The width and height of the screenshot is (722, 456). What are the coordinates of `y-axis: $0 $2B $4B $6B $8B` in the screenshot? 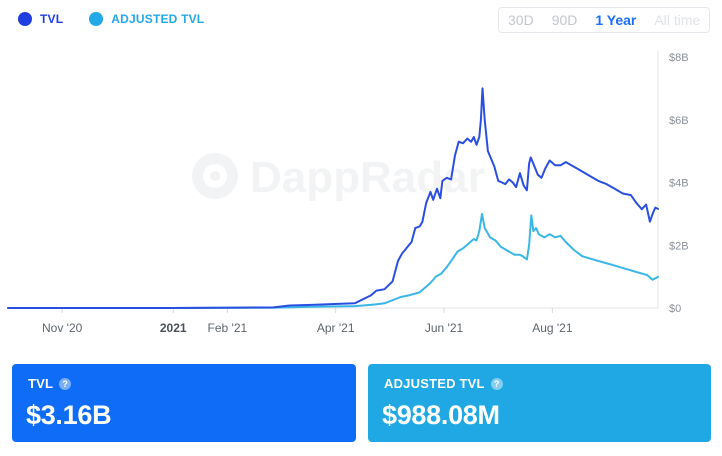 It's located at (679, 183).